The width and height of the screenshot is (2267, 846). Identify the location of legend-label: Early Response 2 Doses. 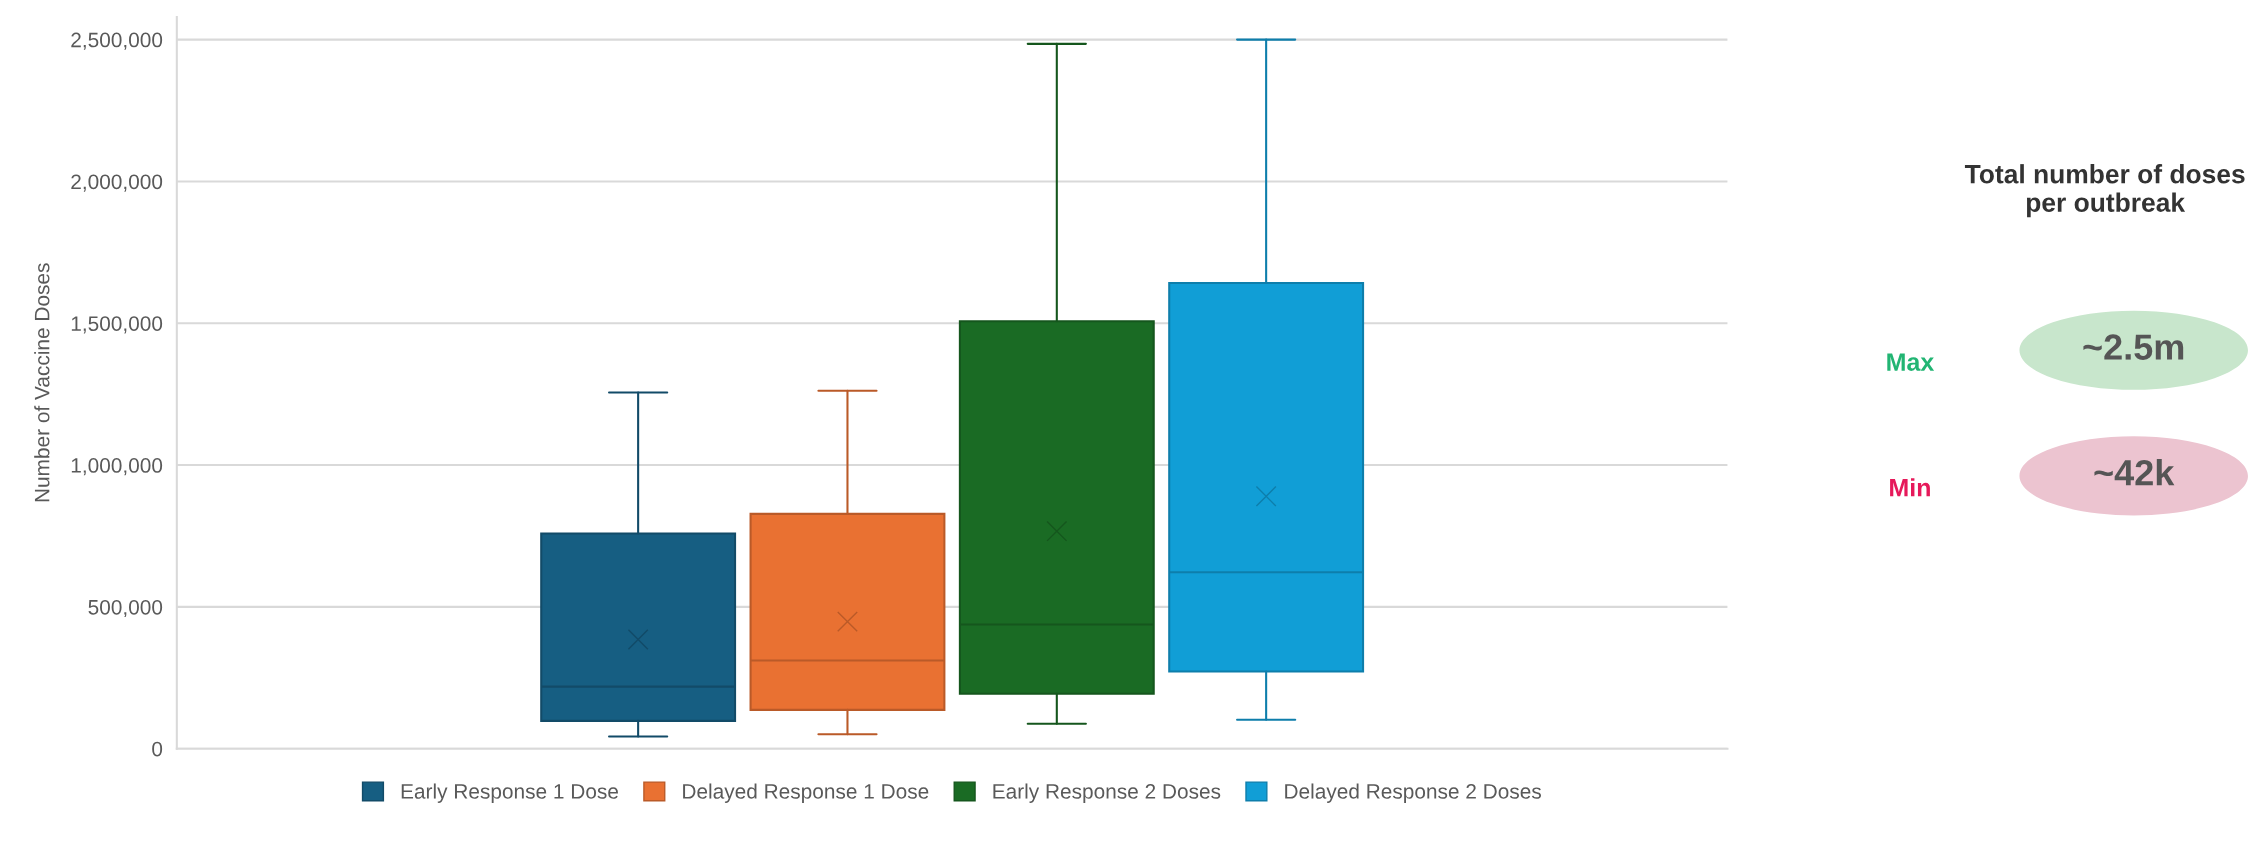
(1107, 793).